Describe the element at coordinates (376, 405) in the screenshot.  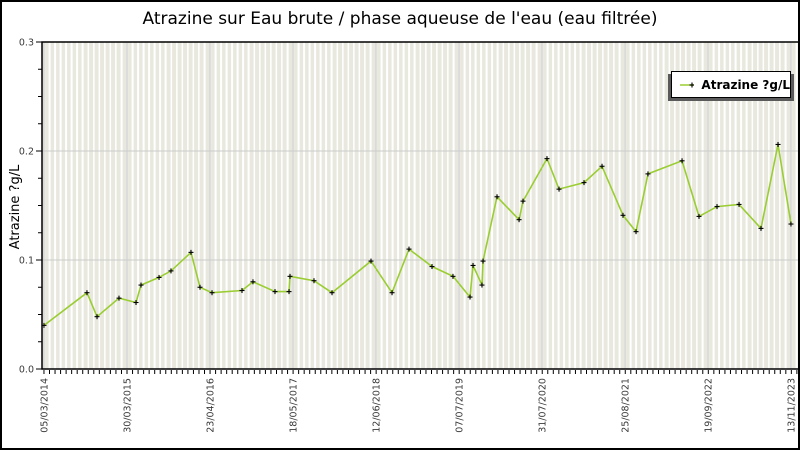
I see `x-tick-label: 12/06/2018` at that location.